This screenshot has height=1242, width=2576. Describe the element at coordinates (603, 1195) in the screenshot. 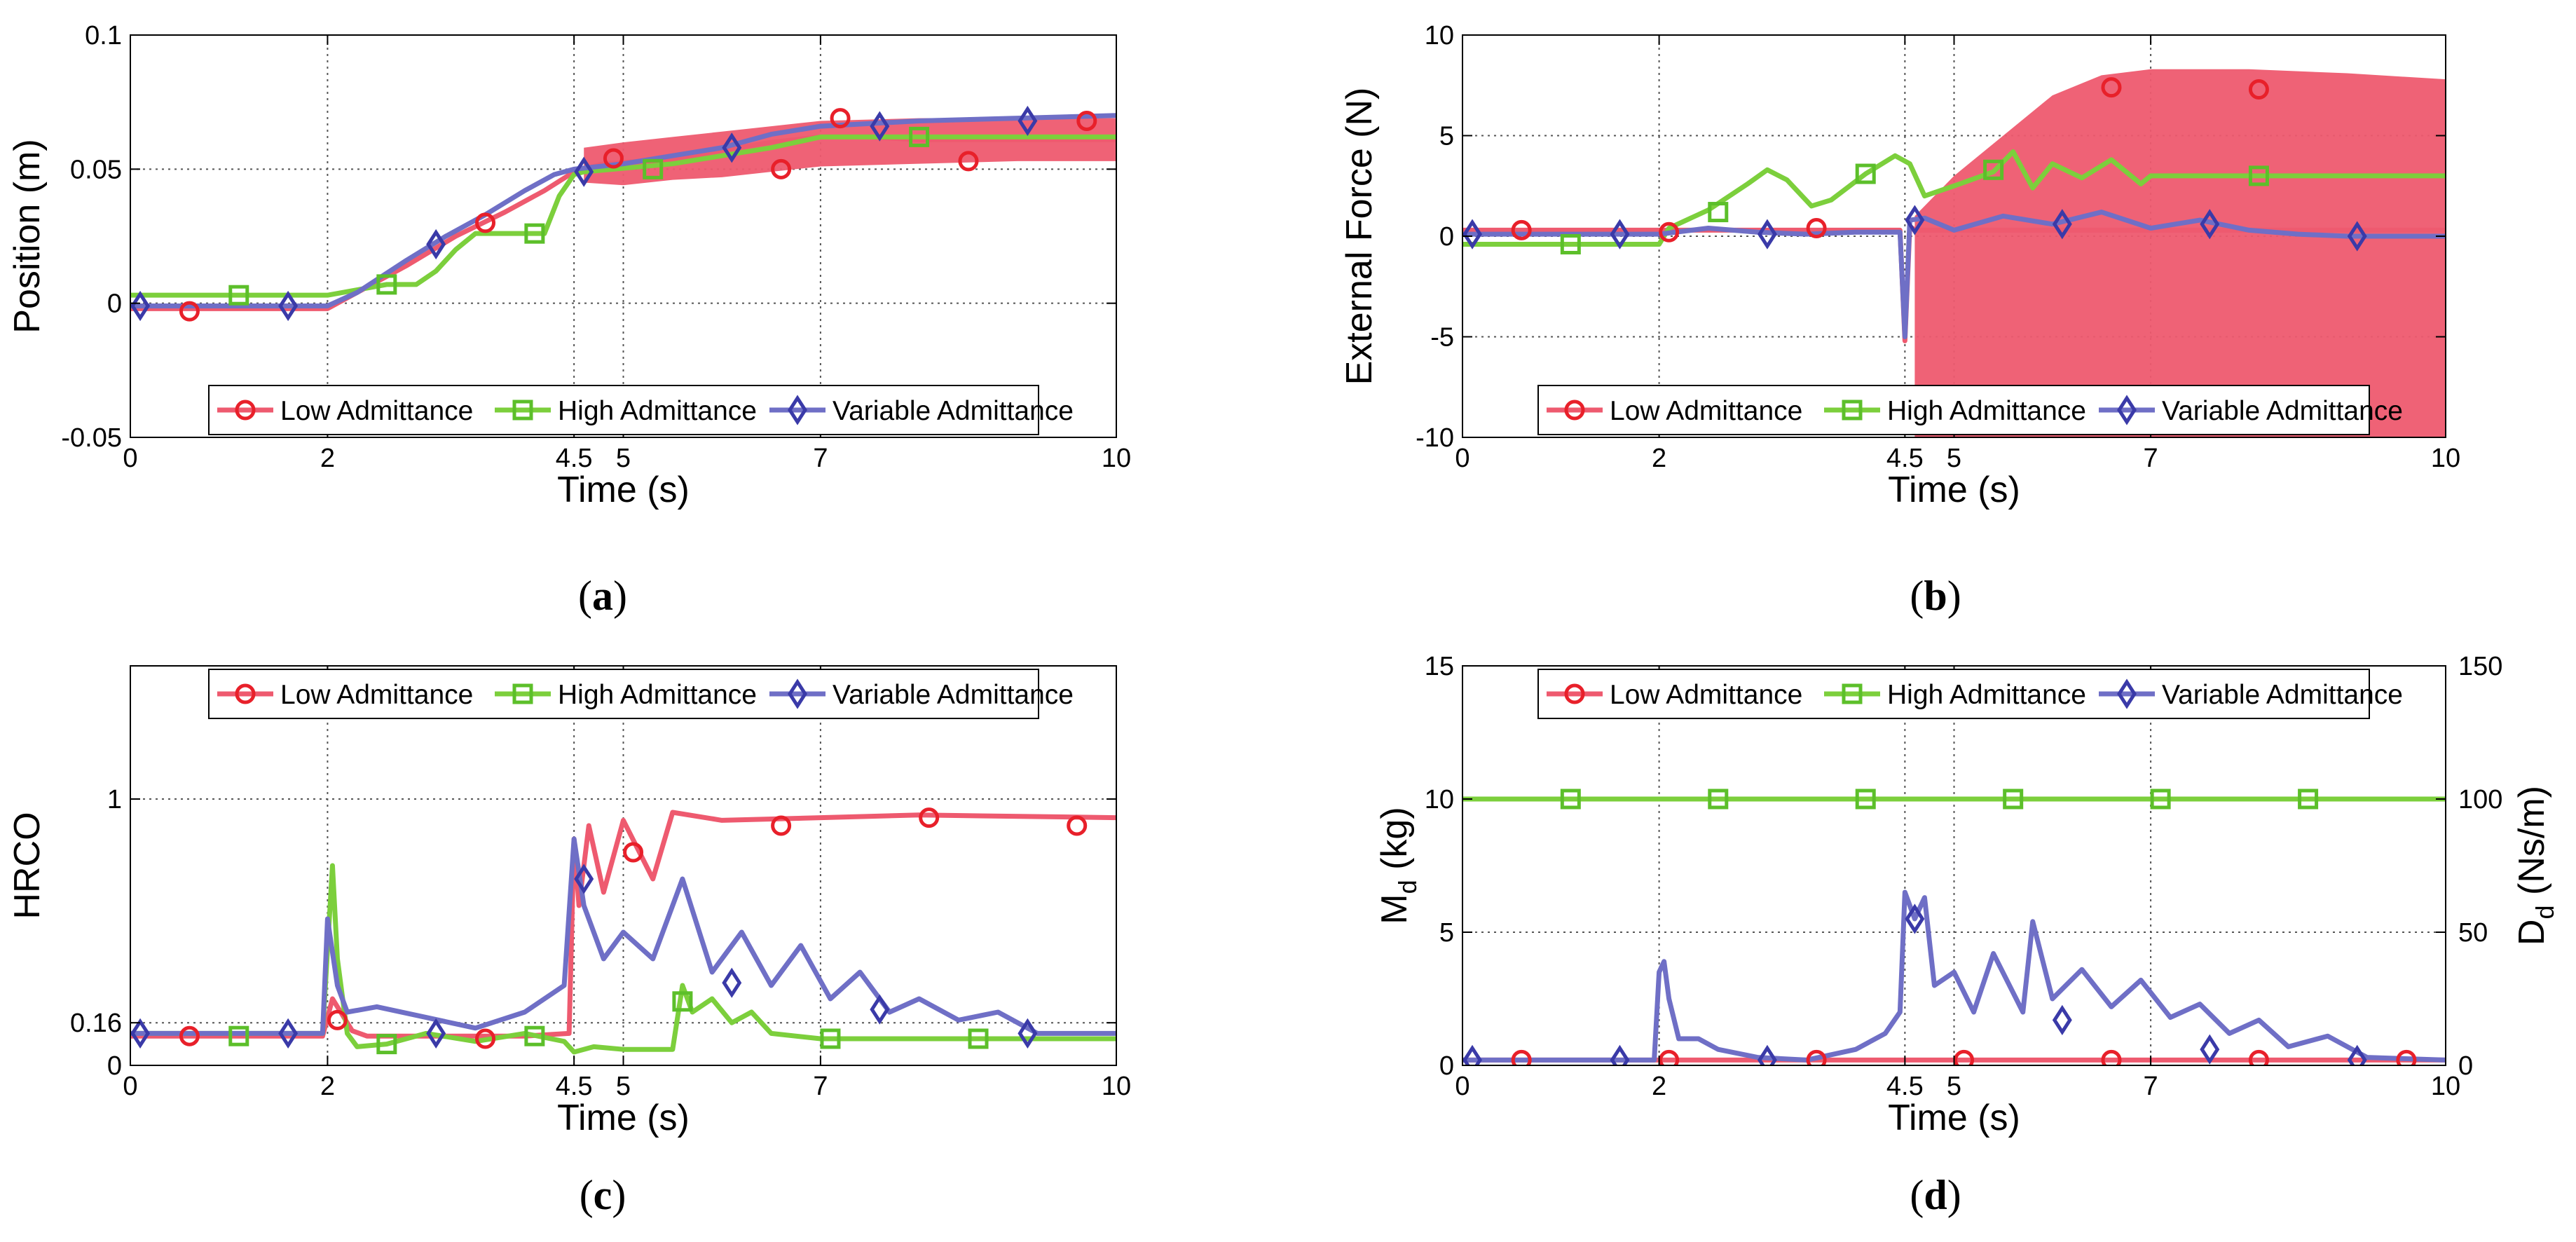

I see `panel-caption: (c)` at that location.